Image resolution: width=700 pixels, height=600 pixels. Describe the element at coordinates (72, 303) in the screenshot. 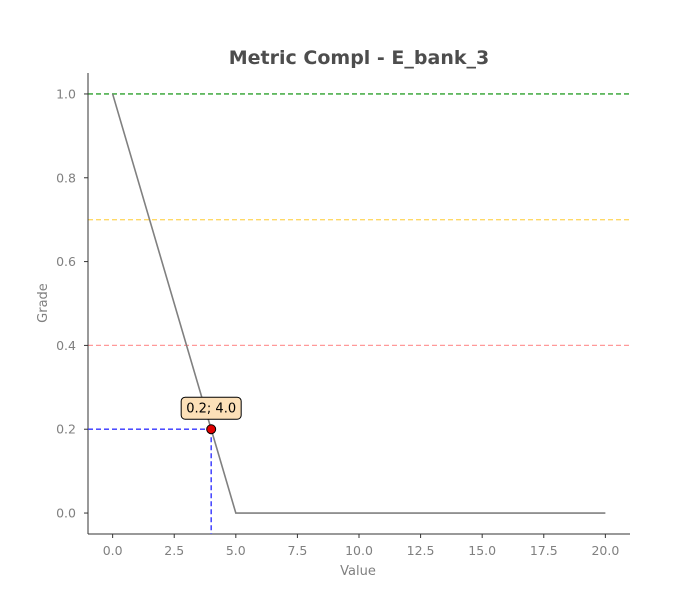

I see `y-ticks: 0.0 0.2 0.4 0.6 0.8 1.0` at that location.